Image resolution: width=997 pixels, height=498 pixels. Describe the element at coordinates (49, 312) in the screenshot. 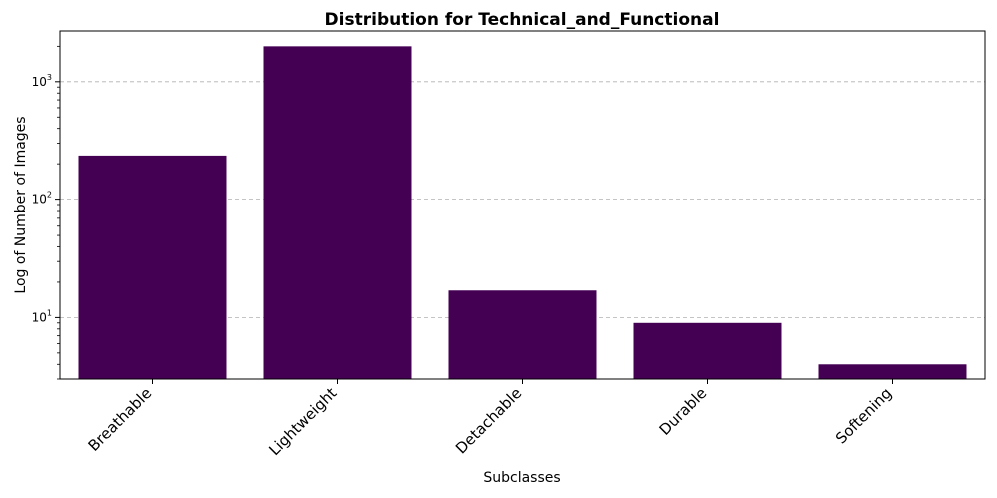

I see `y-tick-exponent: 1` at that location.